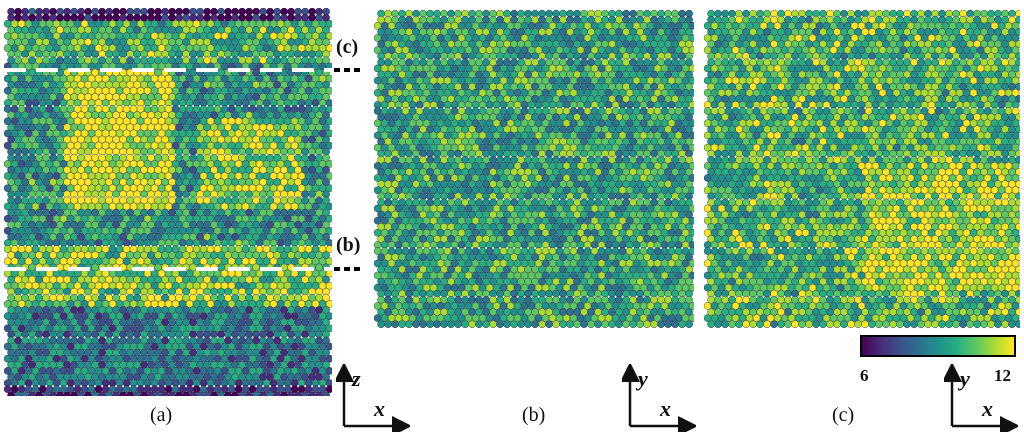 The image size is (1024, 432). What do you see at coordinates (347, 47) in the screenshot?
I see `slice-marker-c: (c)` at bounding box center [347, 47].